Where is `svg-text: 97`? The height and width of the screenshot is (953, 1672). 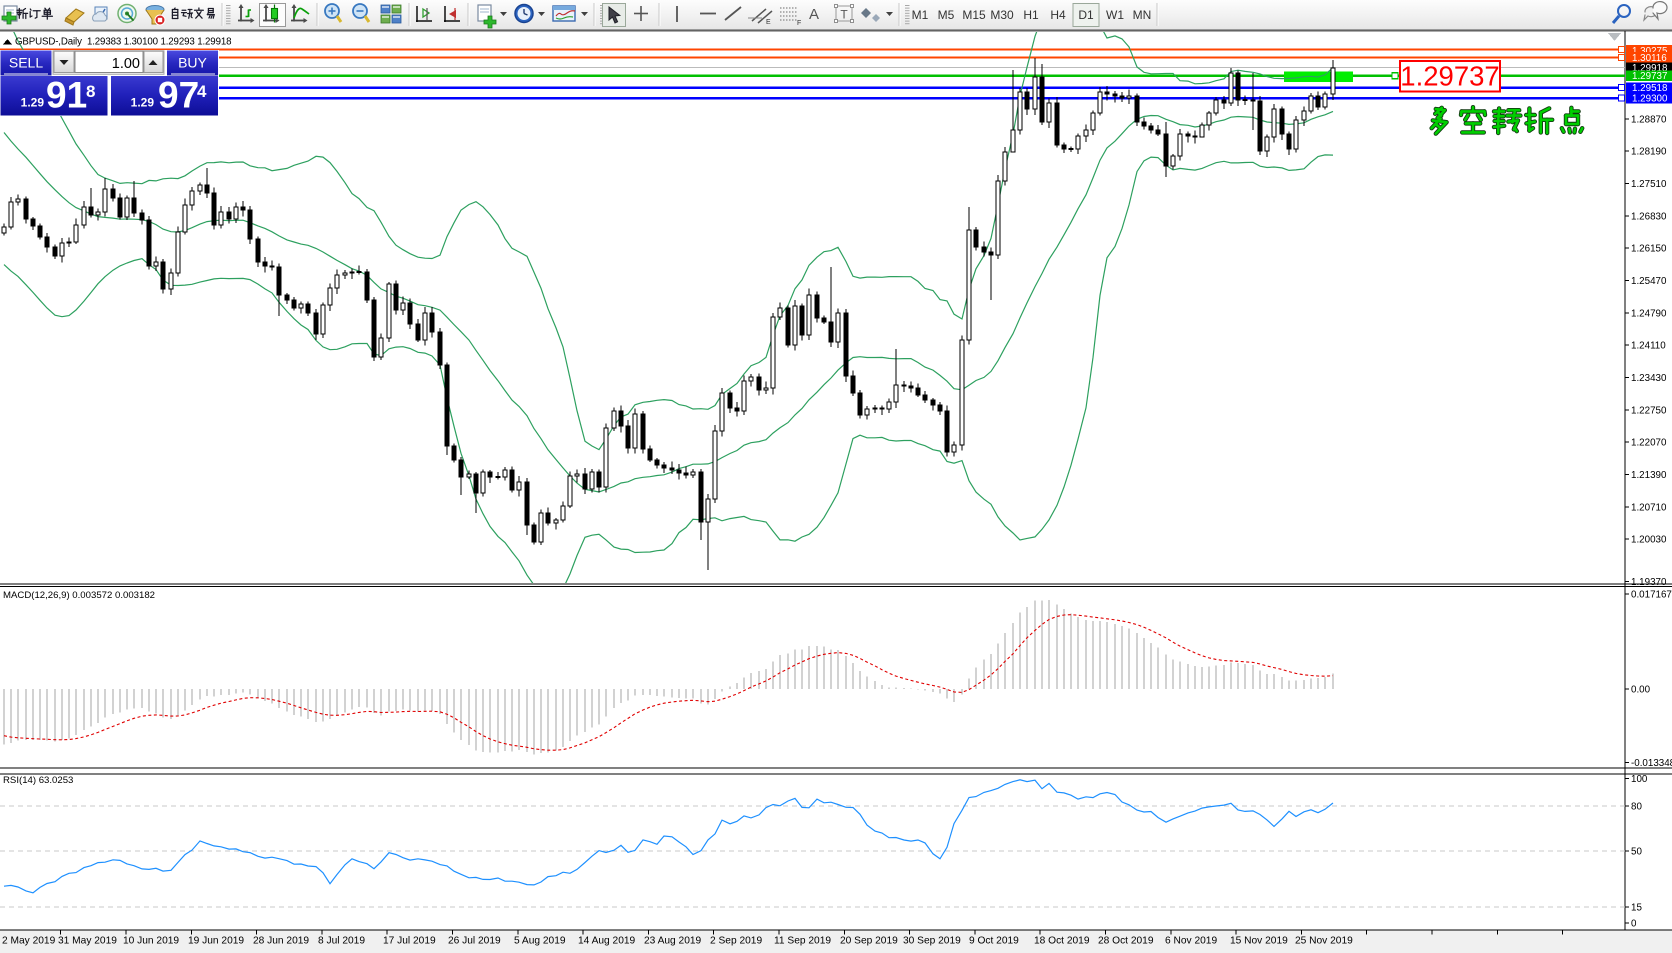 svg-text: 97 is located at coordinates (178, 95).